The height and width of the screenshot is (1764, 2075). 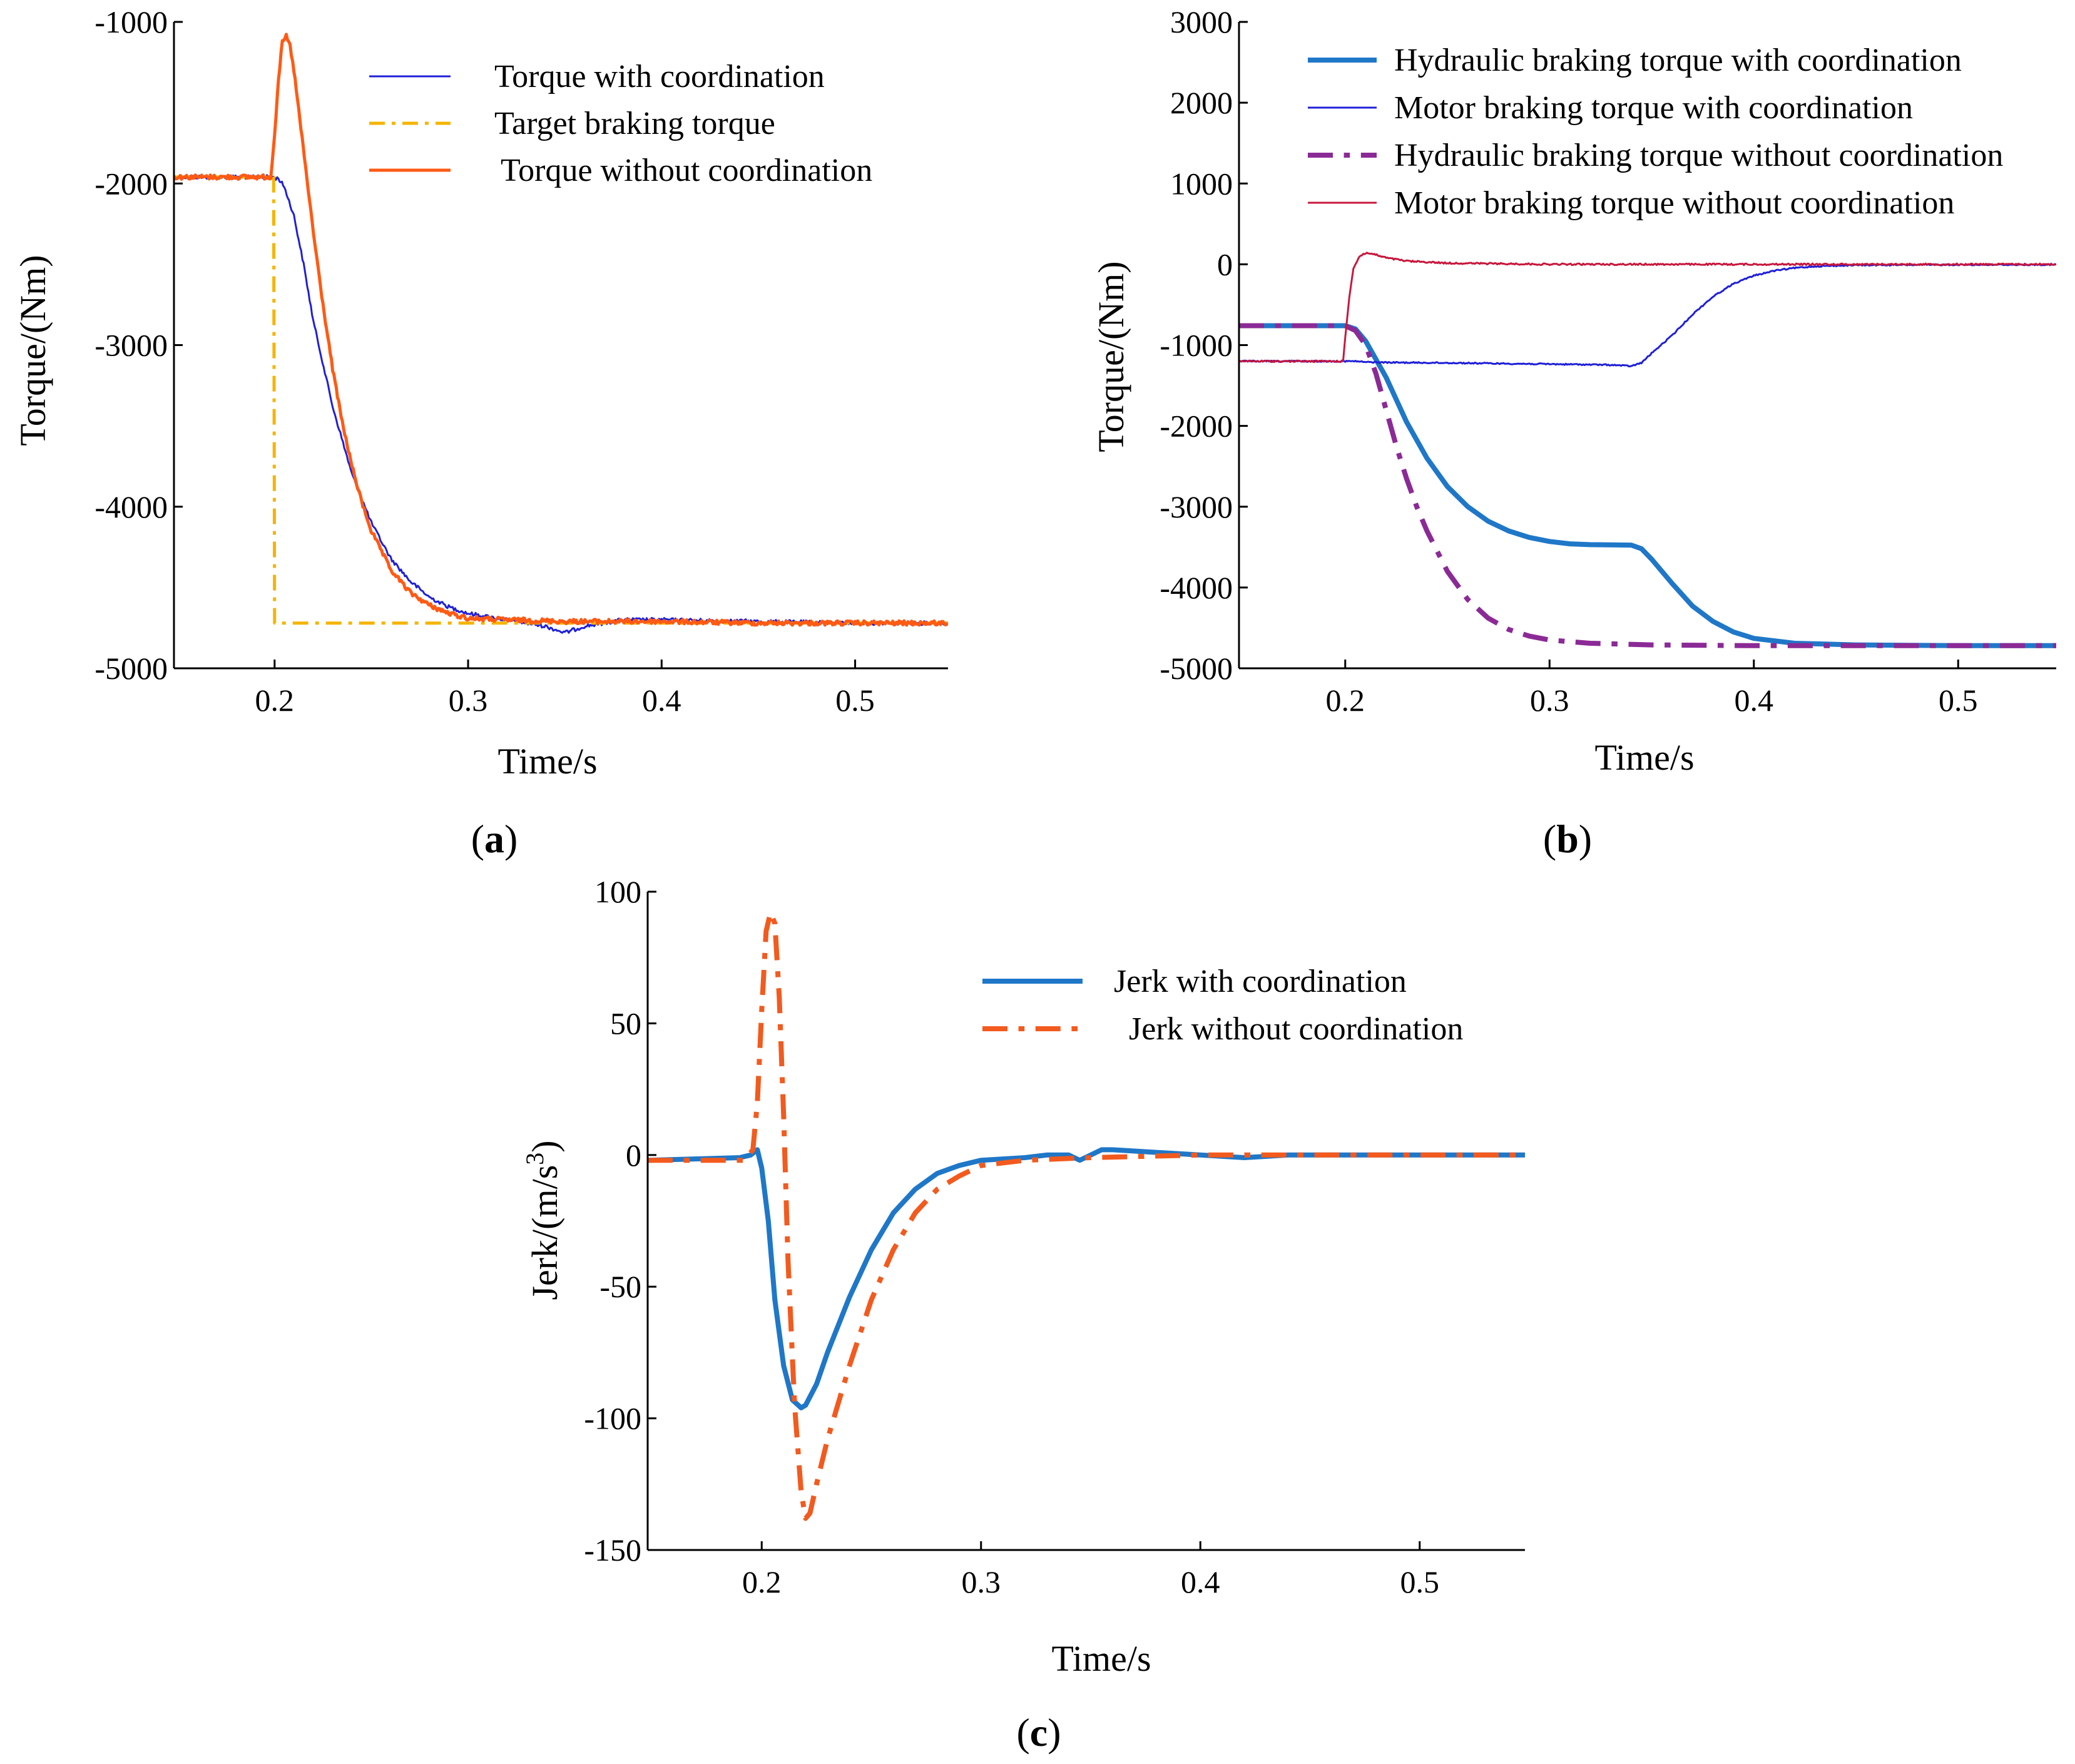 I want to click on panel-c-x-axis-title: Time/s, so click(x=1101, y=1658).